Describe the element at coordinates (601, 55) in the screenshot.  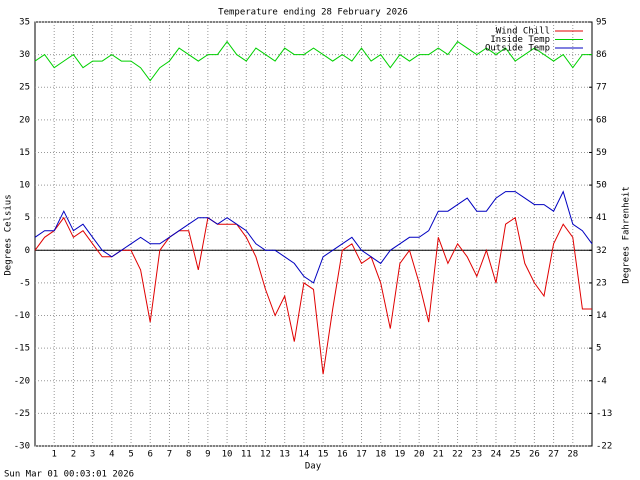
I see `y2-tick-label: 86` at that location.